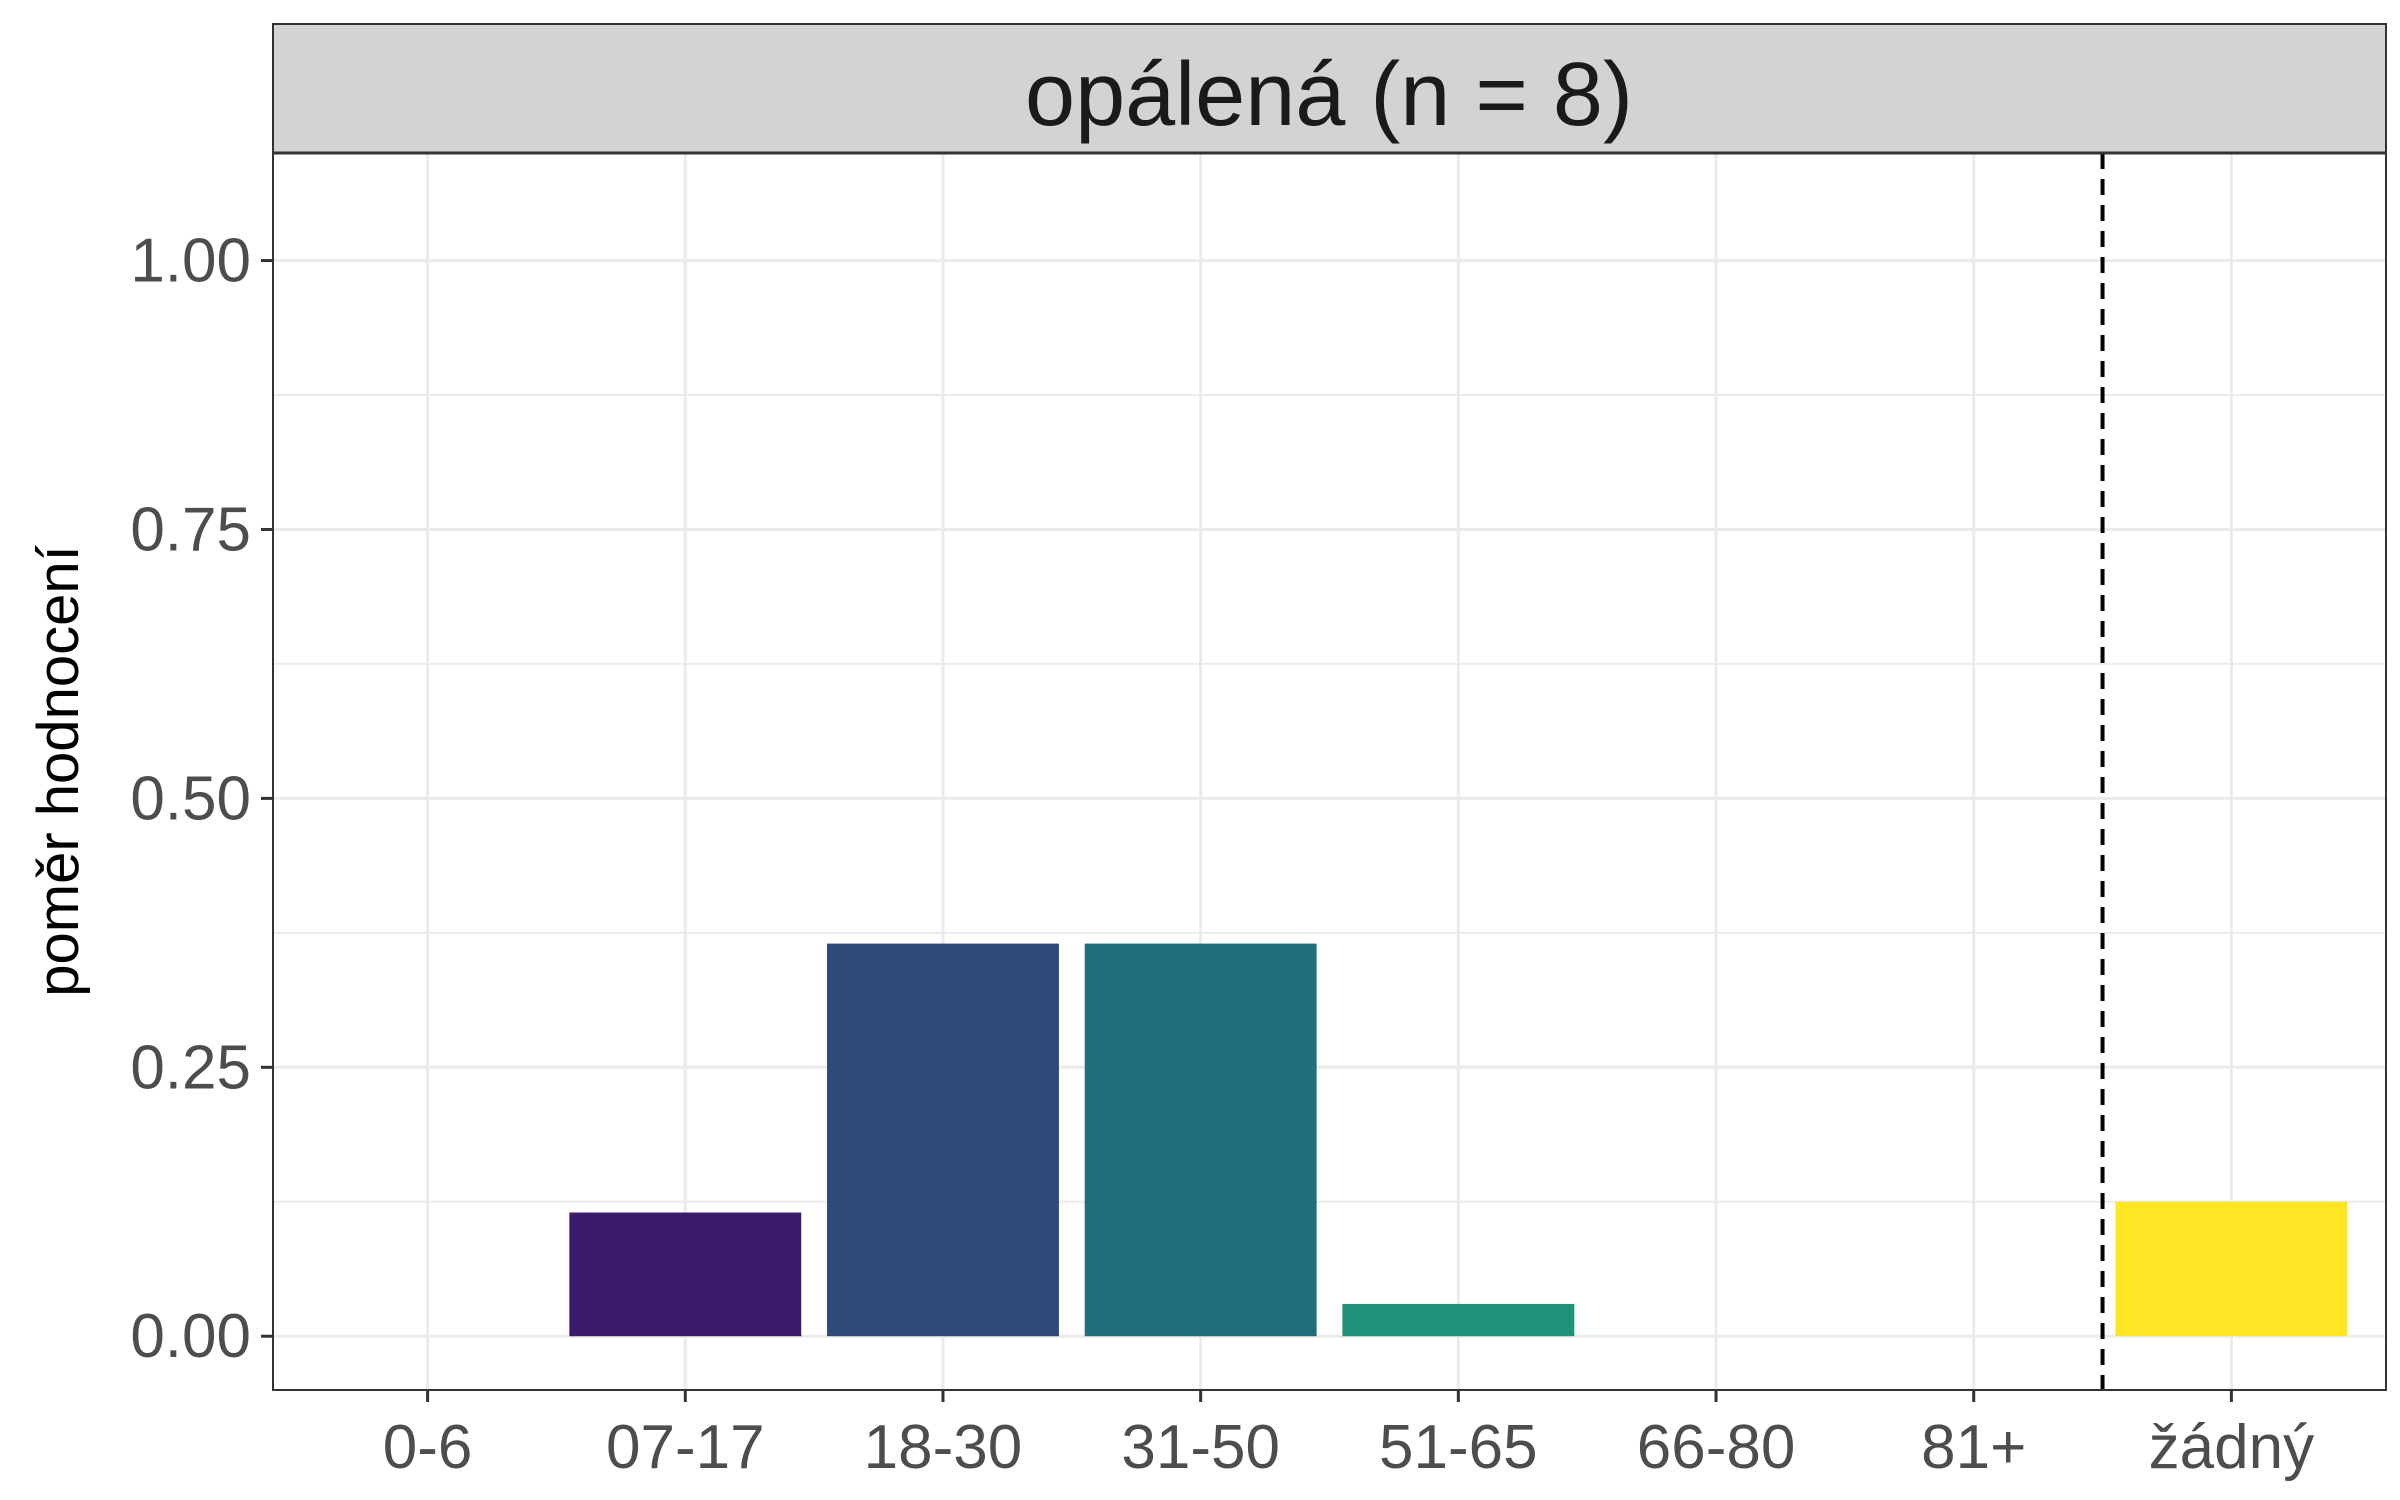 Image resolution: width=2400 pixels, height=1500 pixels. I want to click on y-tick-label: 1.00, so click(190, 261).